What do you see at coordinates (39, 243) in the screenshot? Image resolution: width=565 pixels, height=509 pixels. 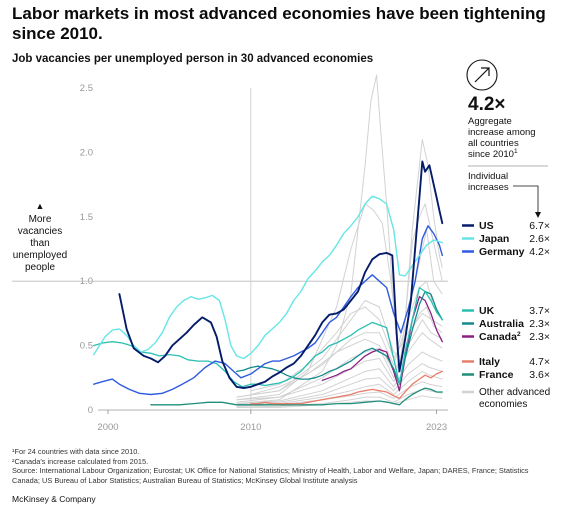 I see `y-annotation-text: than` at bounding box center [39, 243].